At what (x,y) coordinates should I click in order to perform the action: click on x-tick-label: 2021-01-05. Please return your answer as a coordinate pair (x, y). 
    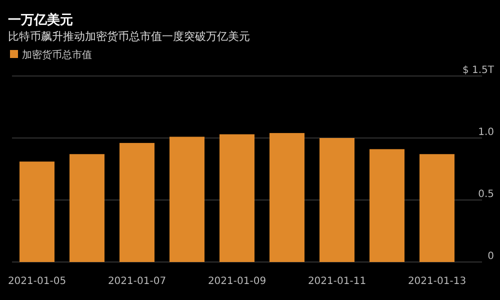
    Looking at the image, I should click on (37, 281).